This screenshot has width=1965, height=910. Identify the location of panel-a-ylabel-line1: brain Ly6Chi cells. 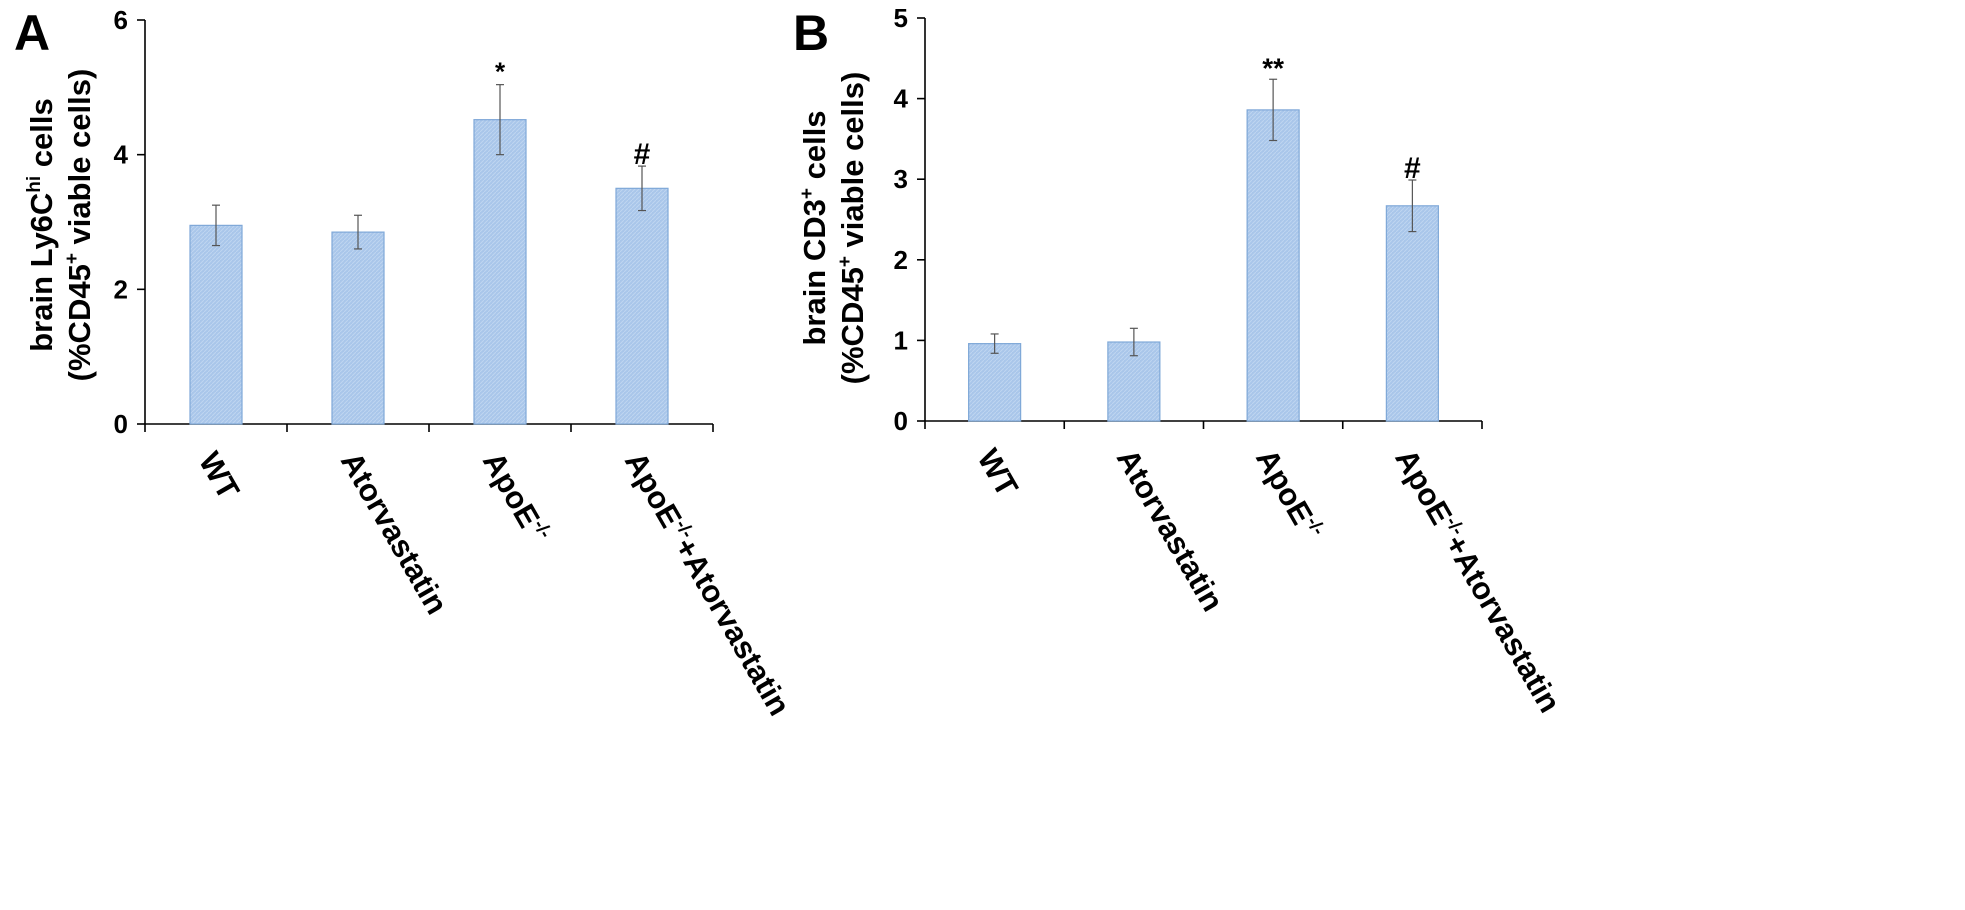
(41, 225).